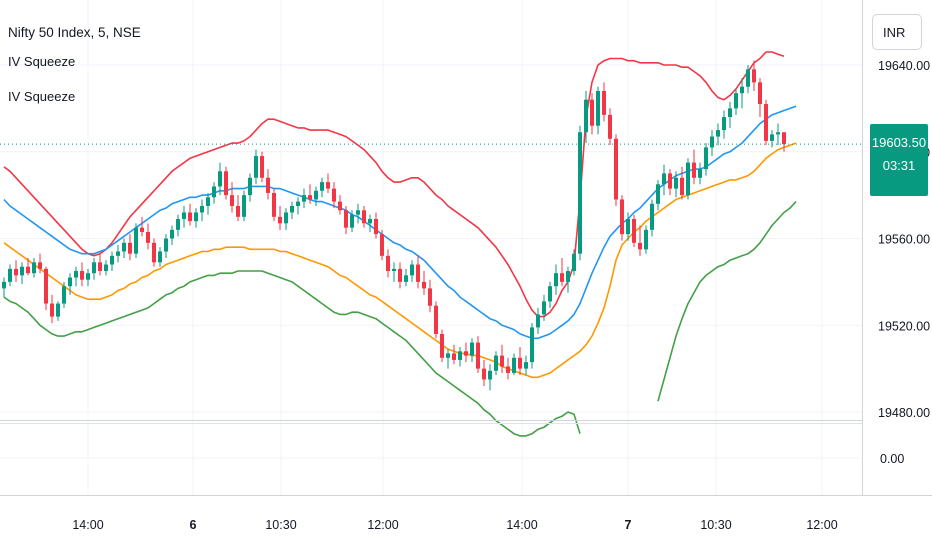 The height and width of the screenshot is (550, 932). I want to click on indicator-legend-2: IV Squeeze, so click(42, 96).